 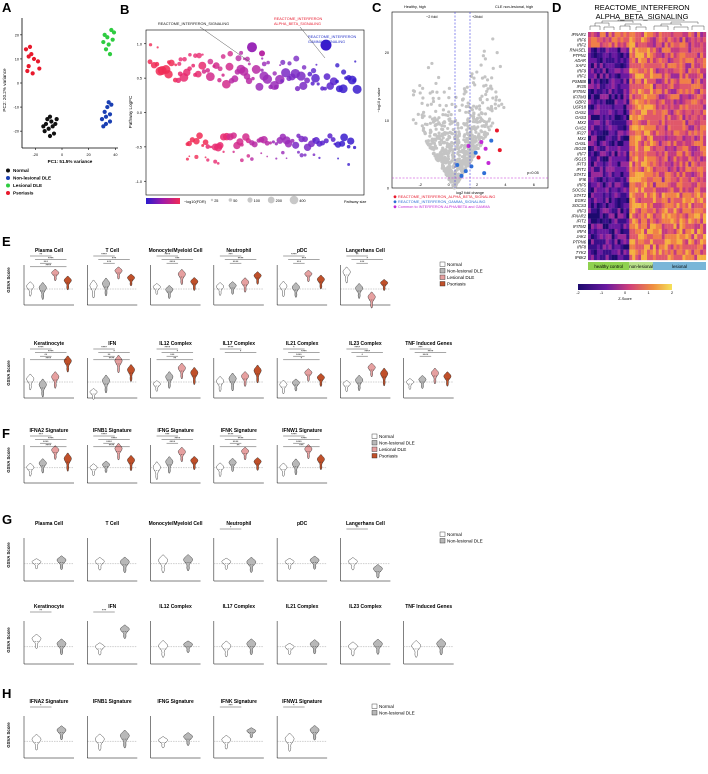 What do you see at coordinates (374, 713) in the screenshot?
I see `violin-legend-swatch` at bounding box center [374, 713].